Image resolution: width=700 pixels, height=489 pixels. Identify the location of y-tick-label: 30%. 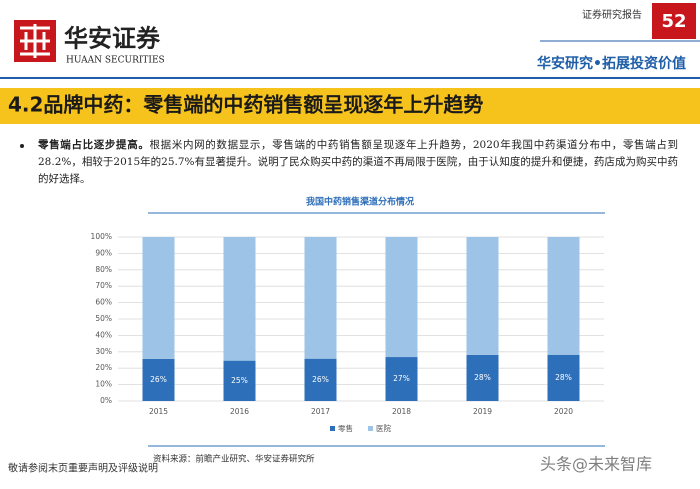
(103, 351).